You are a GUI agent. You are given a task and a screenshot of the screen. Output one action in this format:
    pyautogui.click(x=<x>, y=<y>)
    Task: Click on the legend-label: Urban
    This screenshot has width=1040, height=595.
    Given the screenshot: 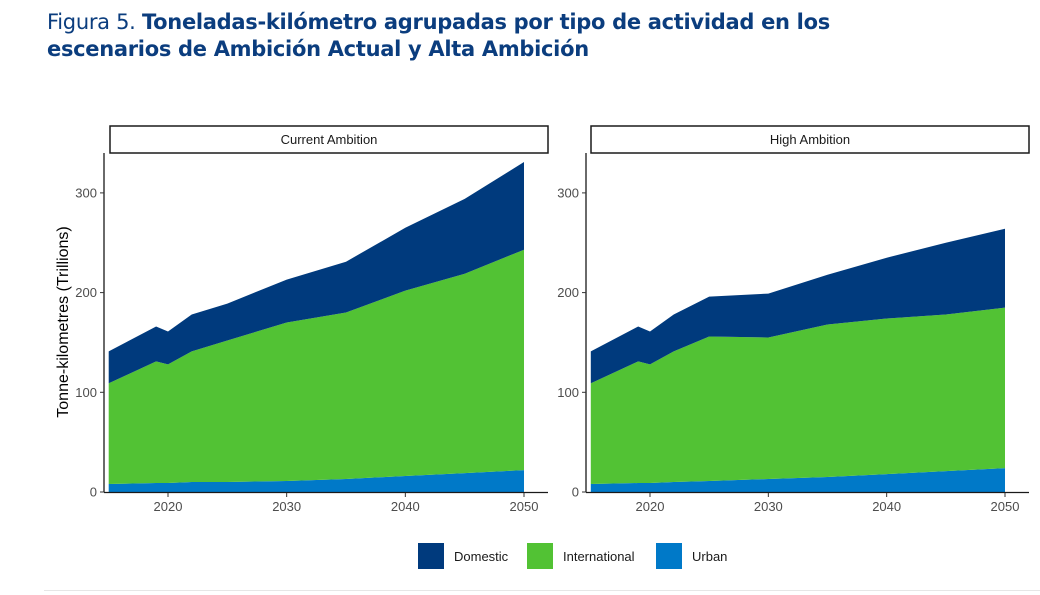 What is the action you would take?
    pyautogui.click(x=709, y=556)
    